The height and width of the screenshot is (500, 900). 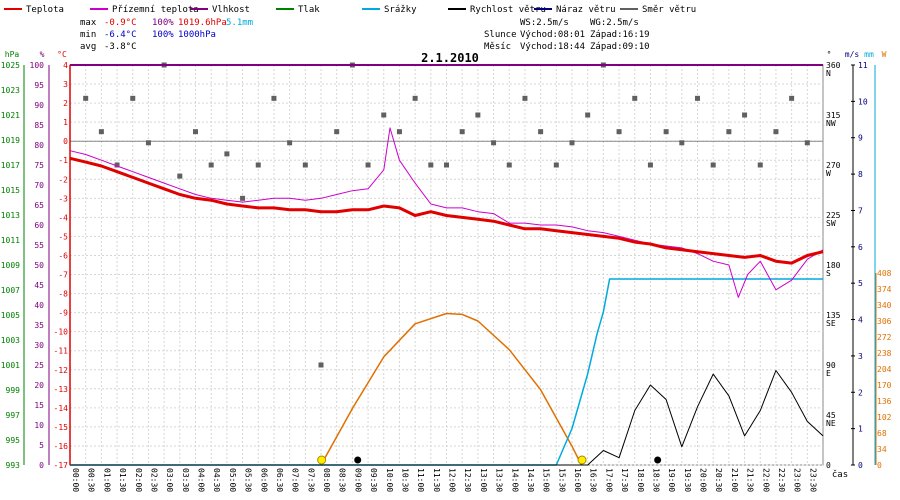 I want to click on x-tick-label: 08:30, so click(x=342, y=480).